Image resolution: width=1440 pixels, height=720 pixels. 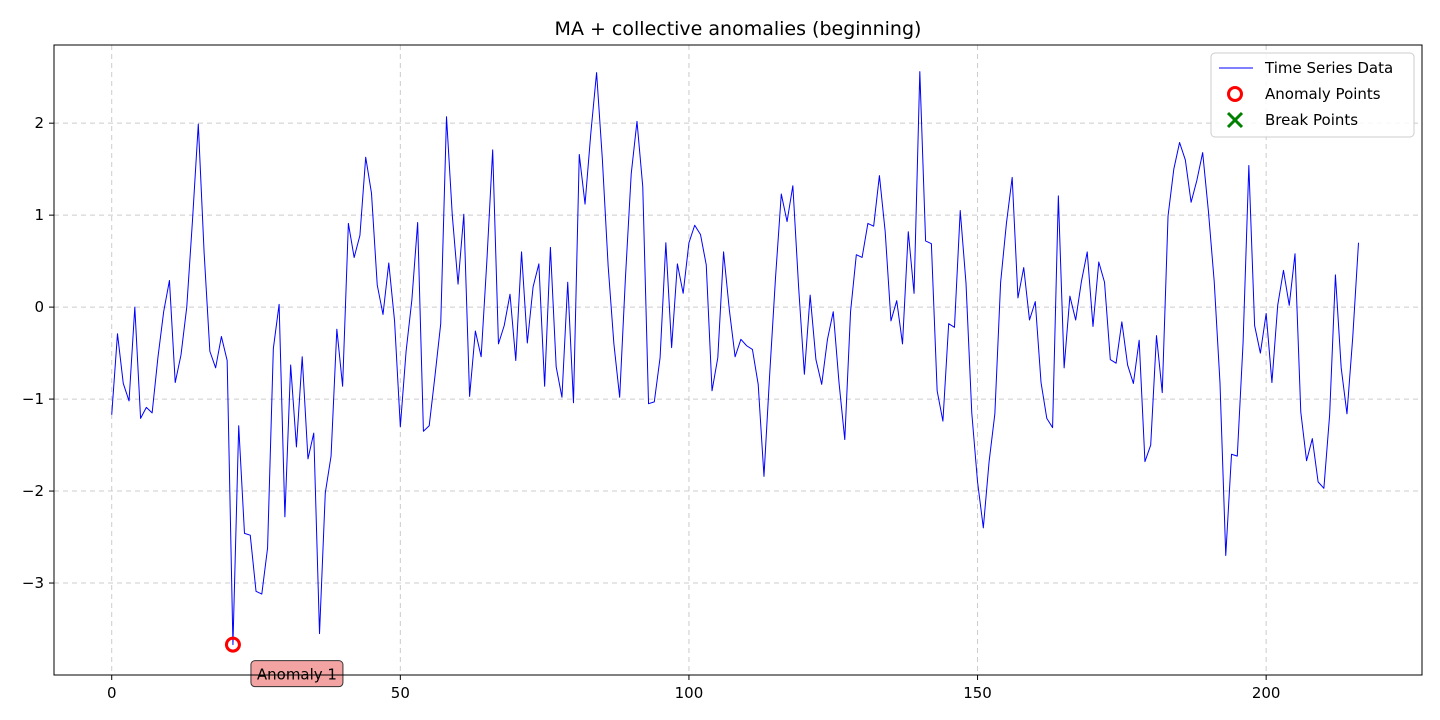 What do you see at coordinates (1323, 94) in the screenshot?
I see `legend-label: Anomaly Points` at bounding box center [1323, 94].